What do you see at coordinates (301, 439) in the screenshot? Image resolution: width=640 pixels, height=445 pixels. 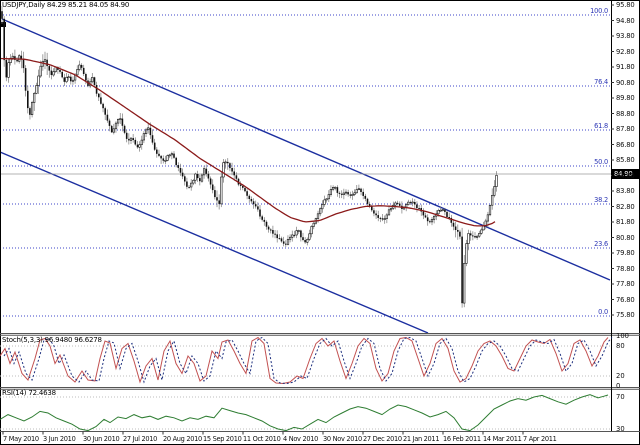 I see `date-axis-label: 4 Nov 2010` at bounding box center [301, 439].